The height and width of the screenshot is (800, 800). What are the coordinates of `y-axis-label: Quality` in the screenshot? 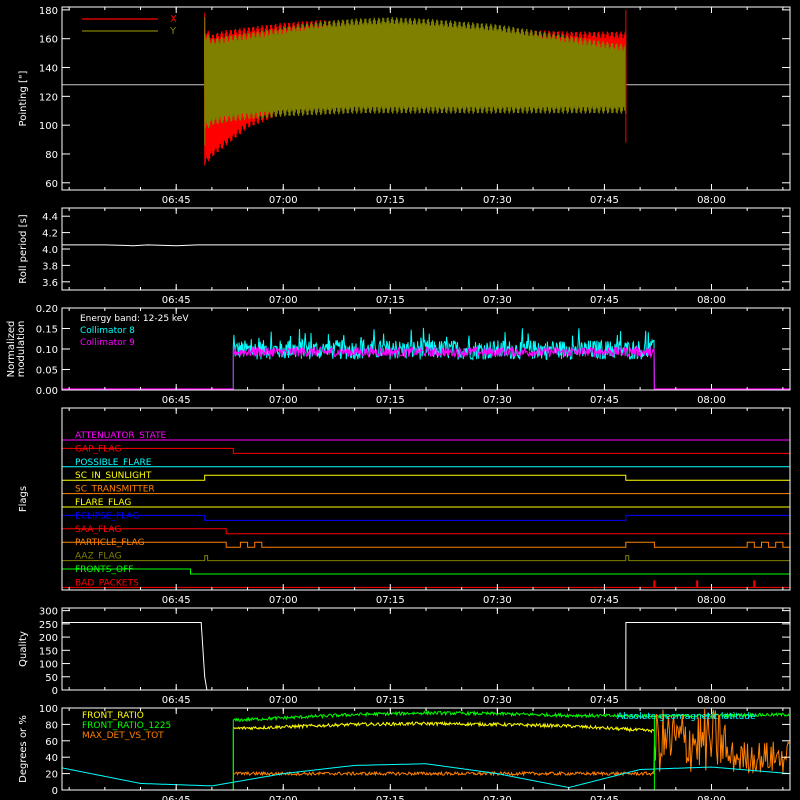 It's located at (23, 649).